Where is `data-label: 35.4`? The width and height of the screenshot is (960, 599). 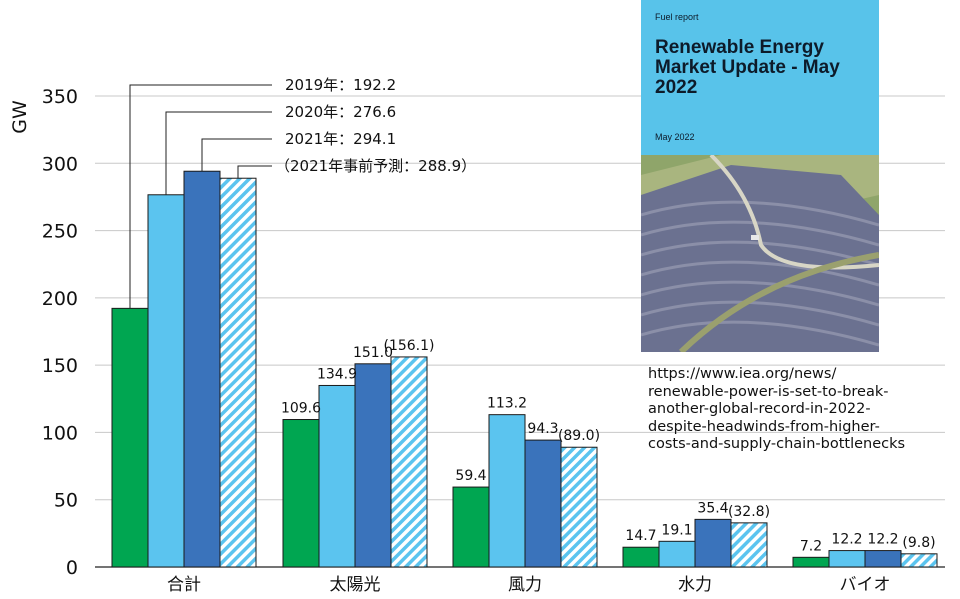 data-label: 35.4 is located at coordinates (712, 508).